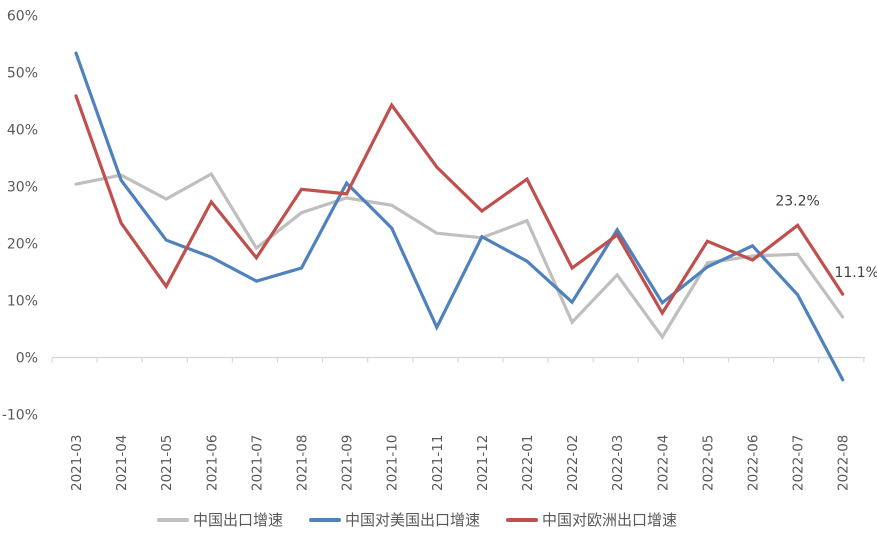  What do you see at coordinates (22, 74) in the screenshot?
I see `y-tick-label: 50%` at bounding box center [22, 74].